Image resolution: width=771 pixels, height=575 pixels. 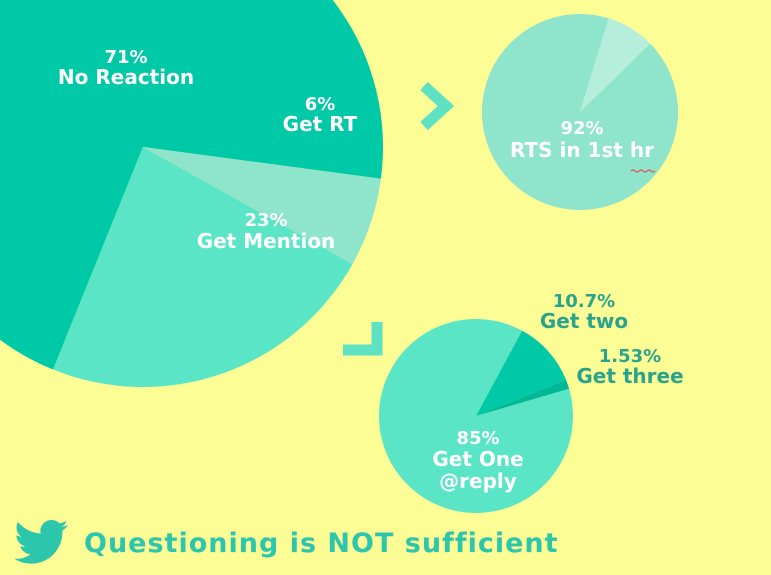 What do you see at coordinates (477, 438) in the screenshot?
I see `label-get-one-value: 85%` at bounding box center [477, 438].